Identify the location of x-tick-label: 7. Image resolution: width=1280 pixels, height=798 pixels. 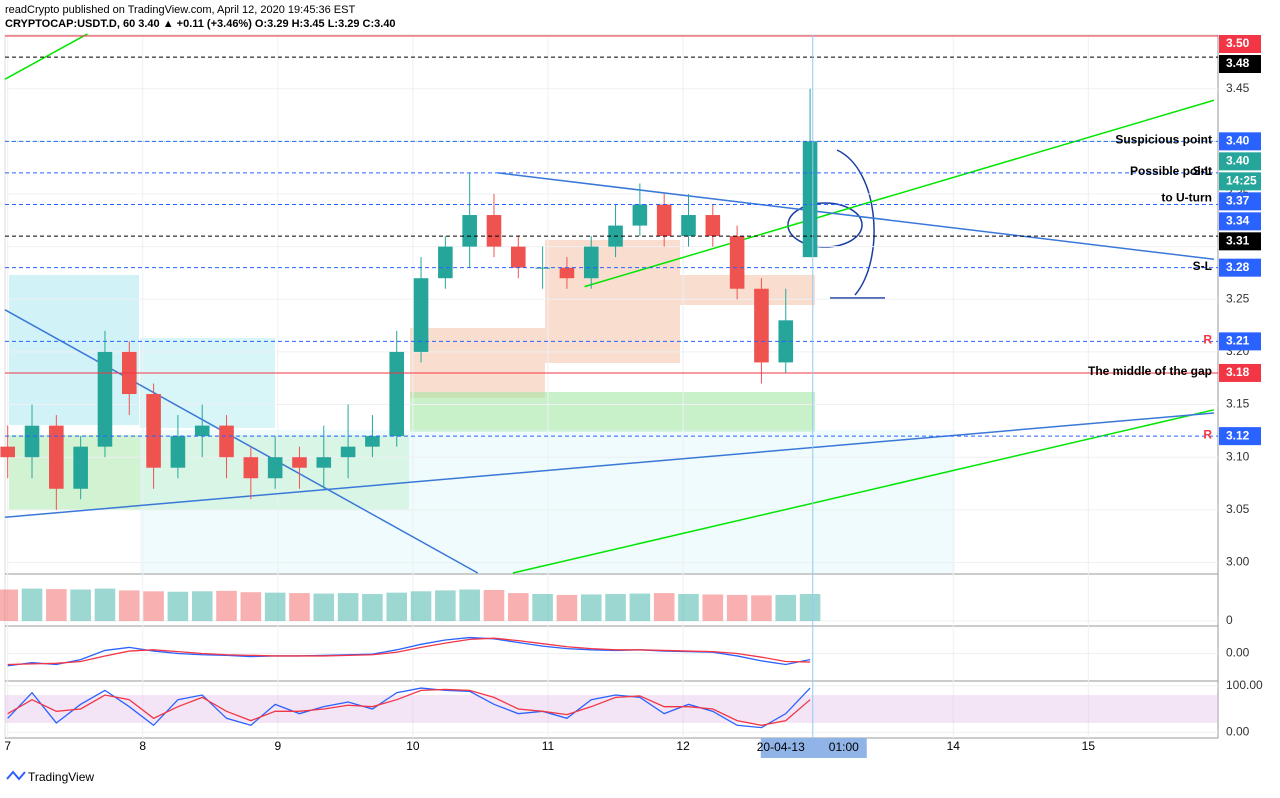
(7, 746).